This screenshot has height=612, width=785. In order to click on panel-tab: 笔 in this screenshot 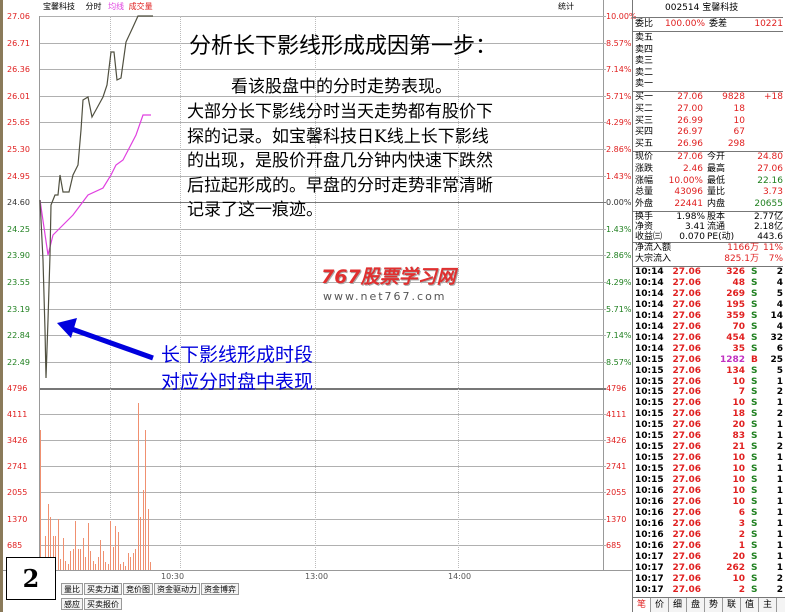, I will do `click(642, 605)`.